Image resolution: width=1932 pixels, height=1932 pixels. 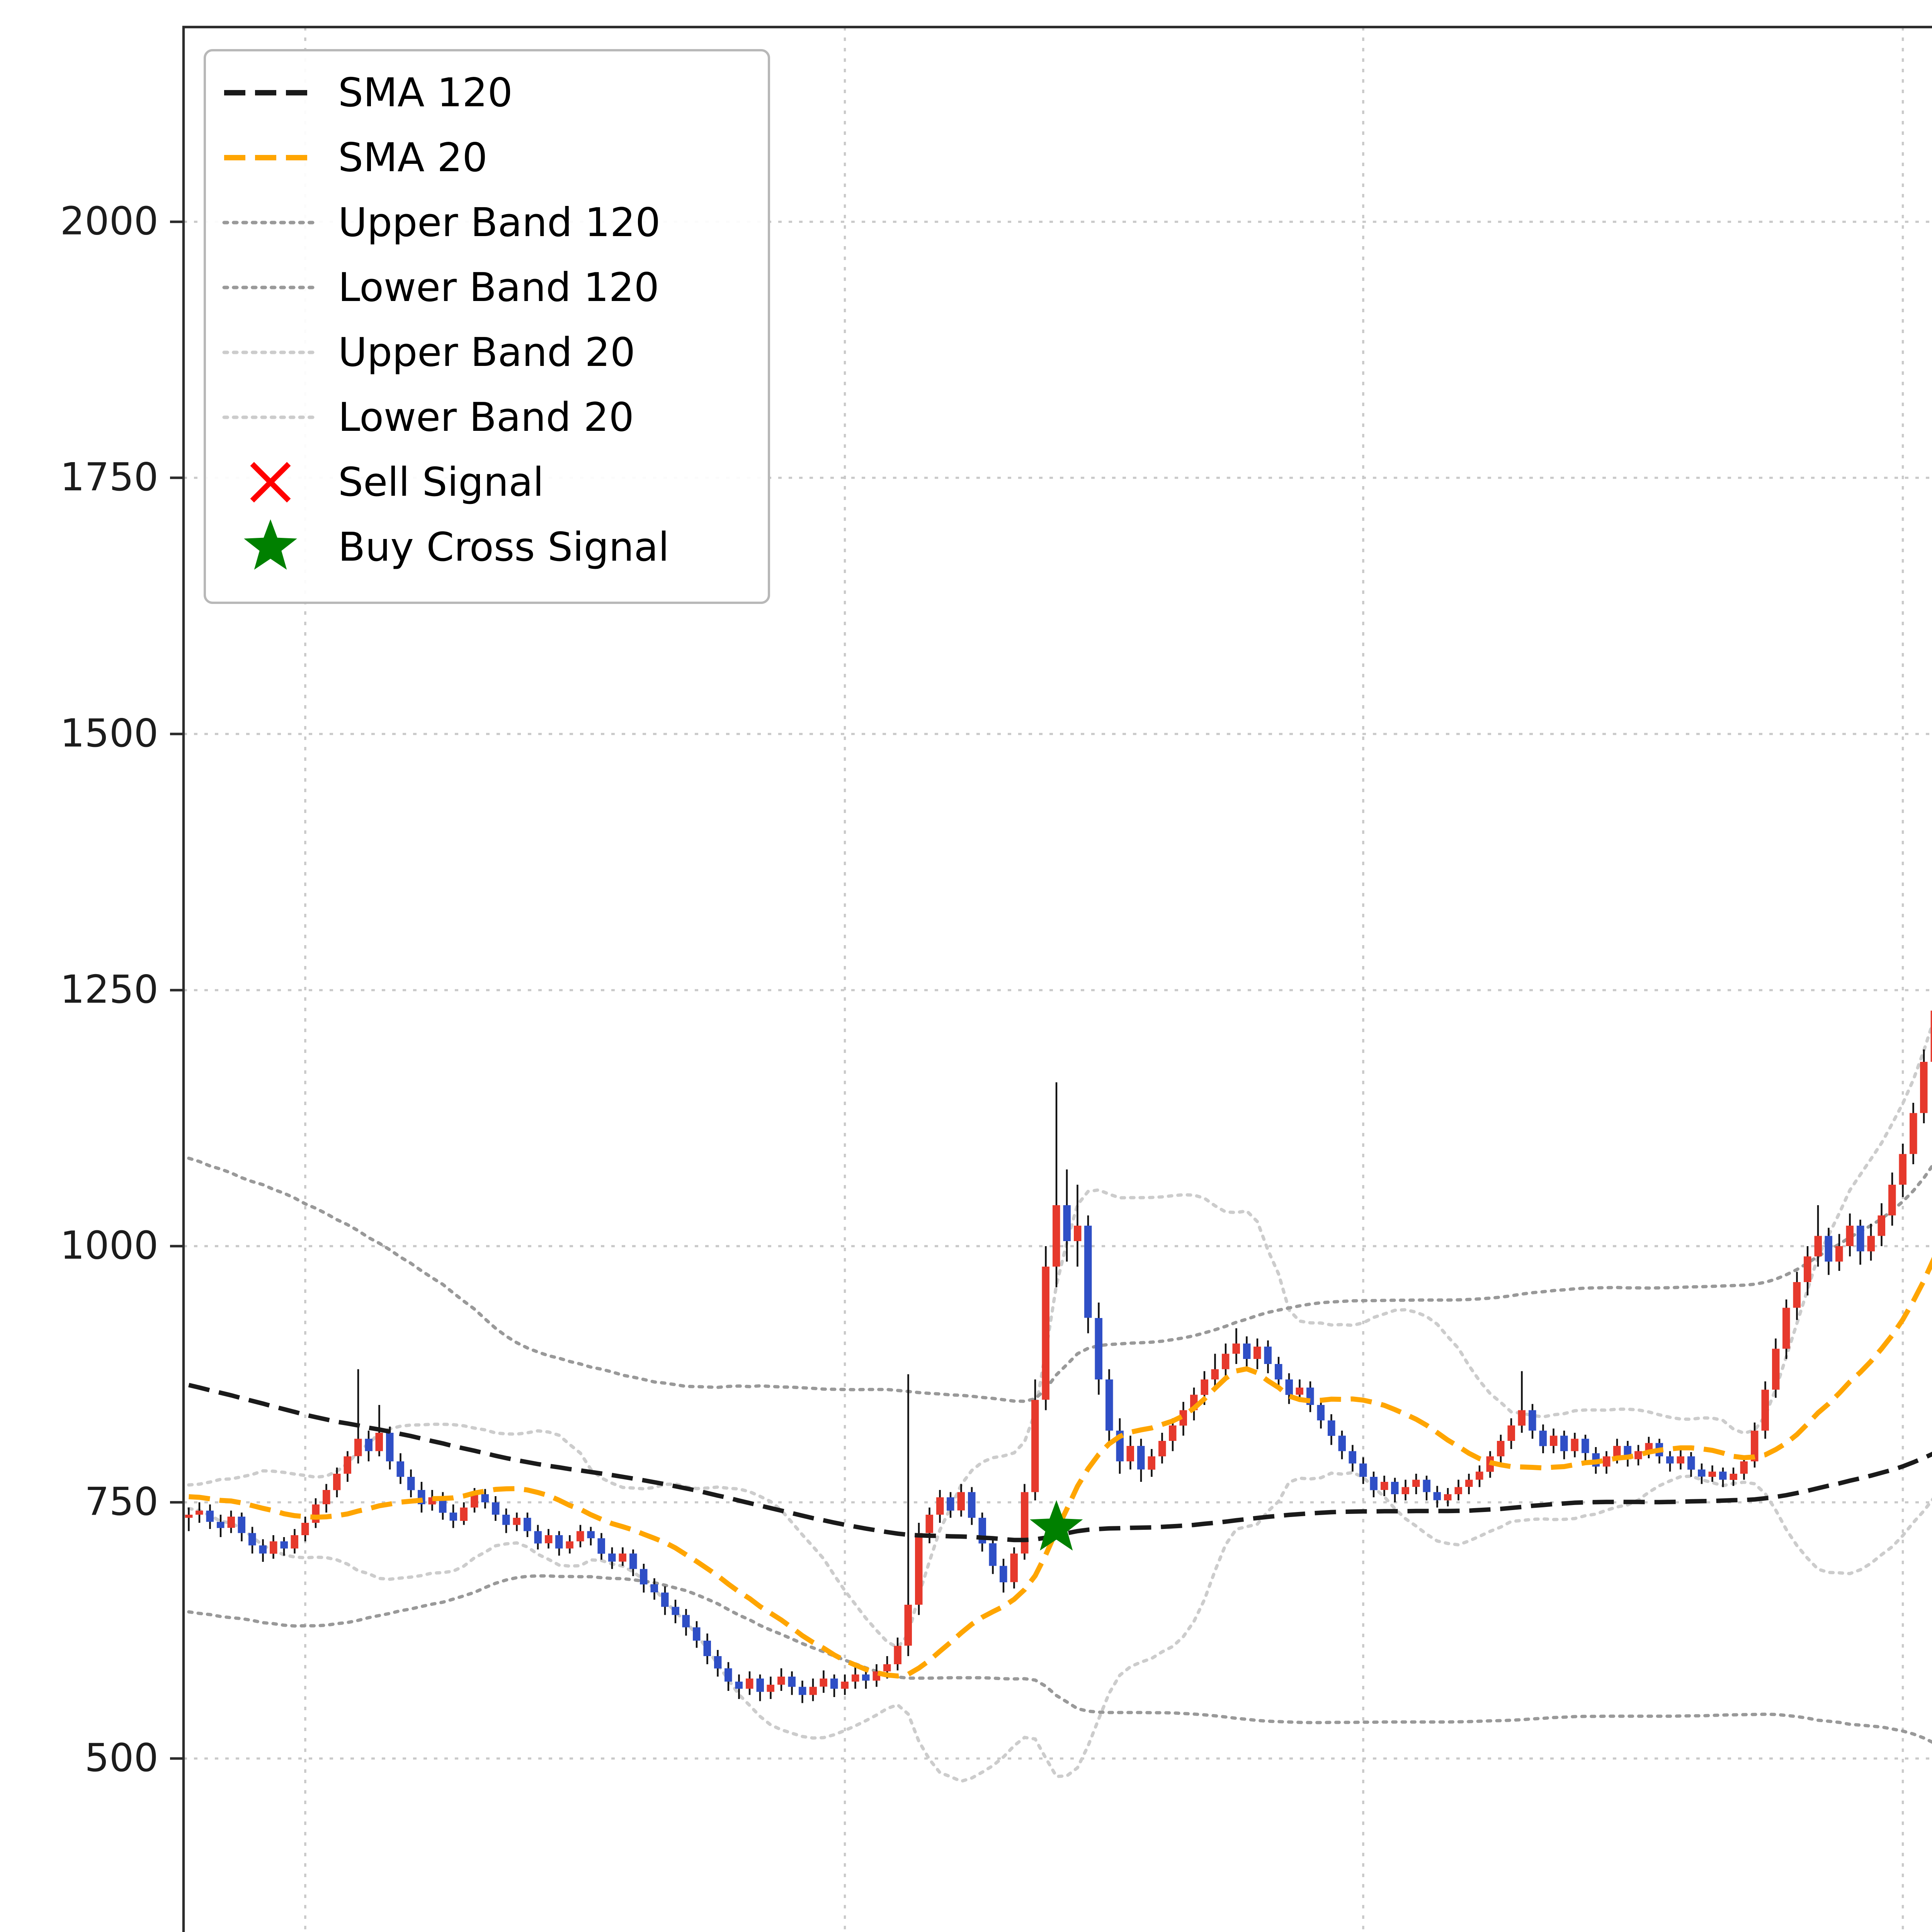 What do you see at coordinates (1056, 1525) in the screenshot?
I see `signal-markers` at bounding box center [1056, 1525].